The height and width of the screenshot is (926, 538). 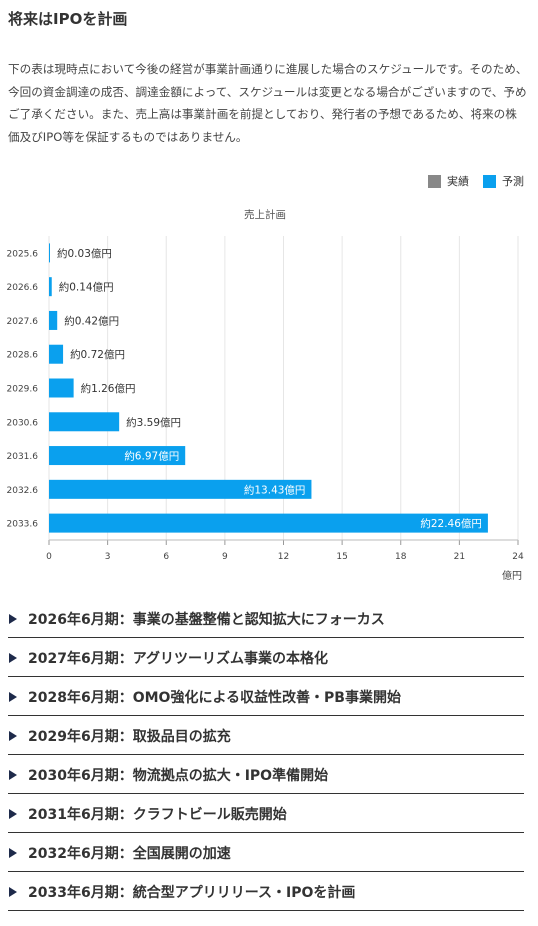 I want to click on data-label: 約6.97億円, so click(x=151, y=456).